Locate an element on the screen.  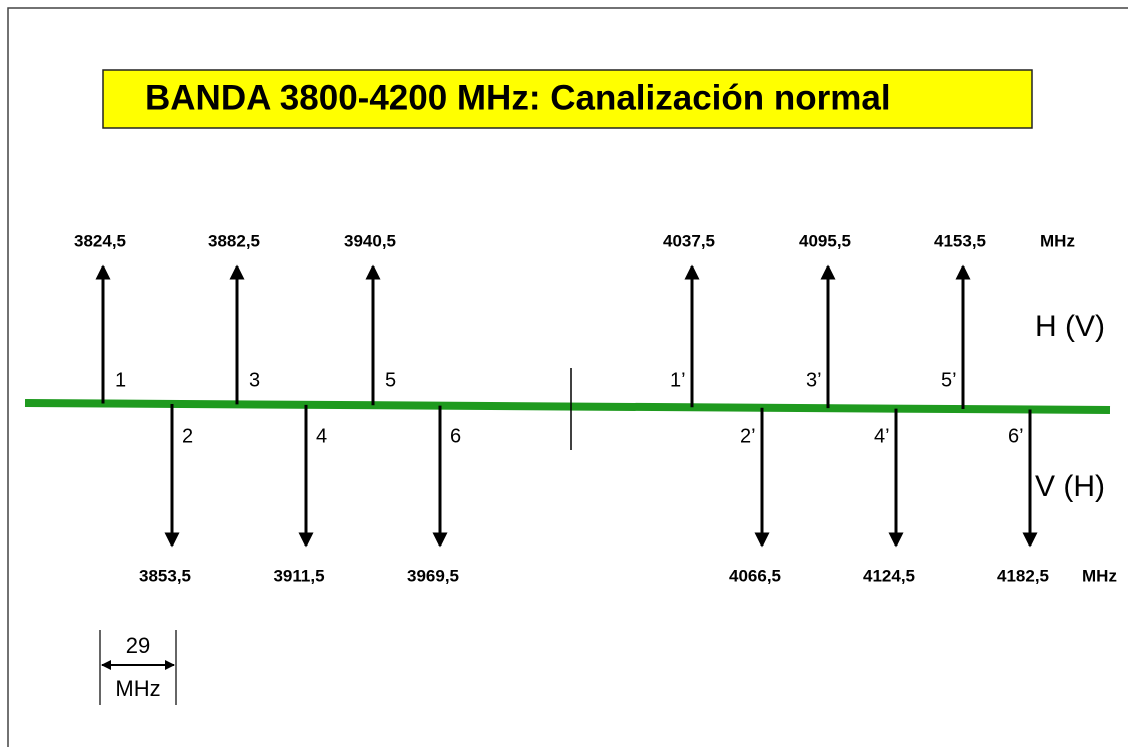
channel-number: 5’ is located at coordinates (949, 380).